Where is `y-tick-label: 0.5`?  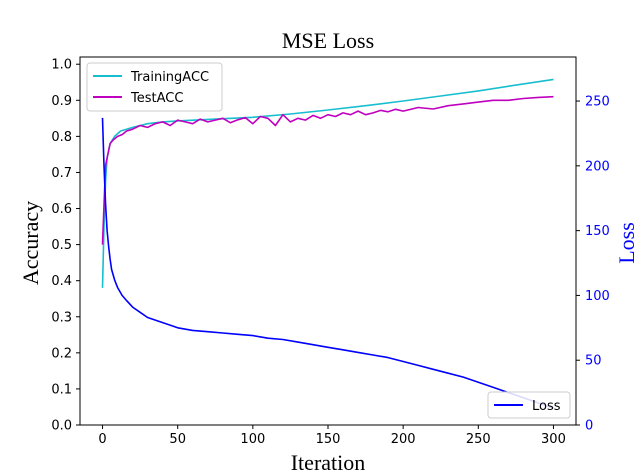
y-tick-label: 0.5 is located at coordinates (61, 245).